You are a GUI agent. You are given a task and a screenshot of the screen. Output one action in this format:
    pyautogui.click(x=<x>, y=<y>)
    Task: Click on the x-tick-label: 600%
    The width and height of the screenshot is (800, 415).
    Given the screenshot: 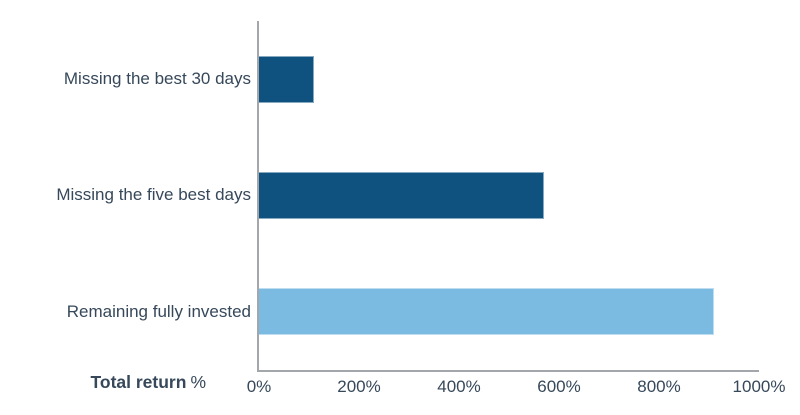 What is the action you would take?
    pyautogui.click(x=559, y=386)
    